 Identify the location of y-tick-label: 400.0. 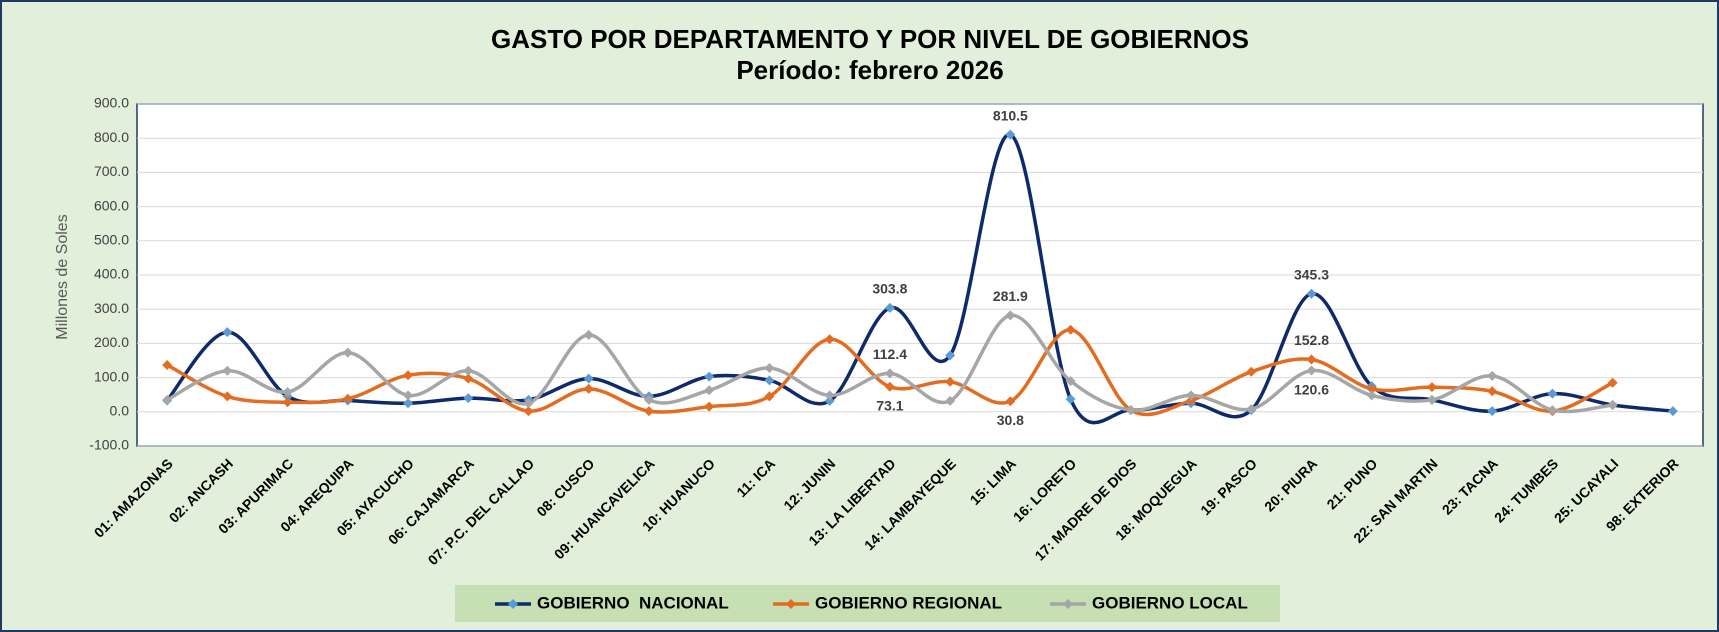
(111, 274).